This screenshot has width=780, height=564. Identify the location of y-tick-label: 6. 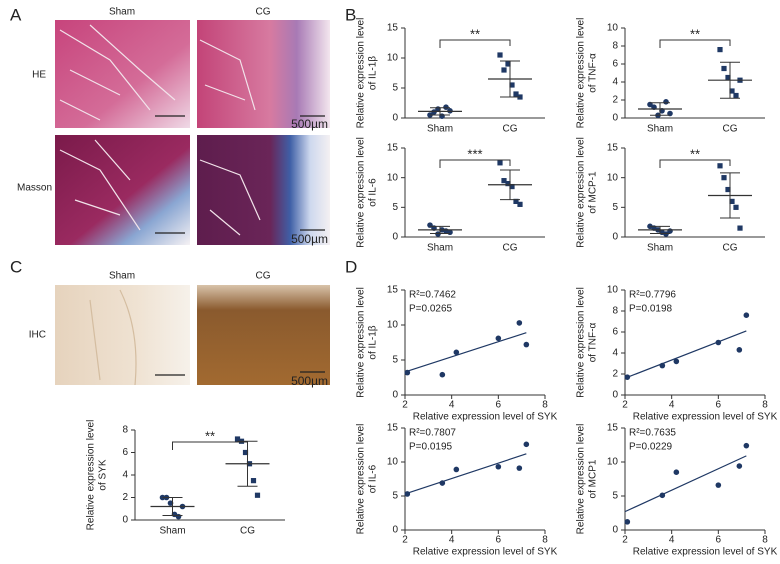
(125, 452).